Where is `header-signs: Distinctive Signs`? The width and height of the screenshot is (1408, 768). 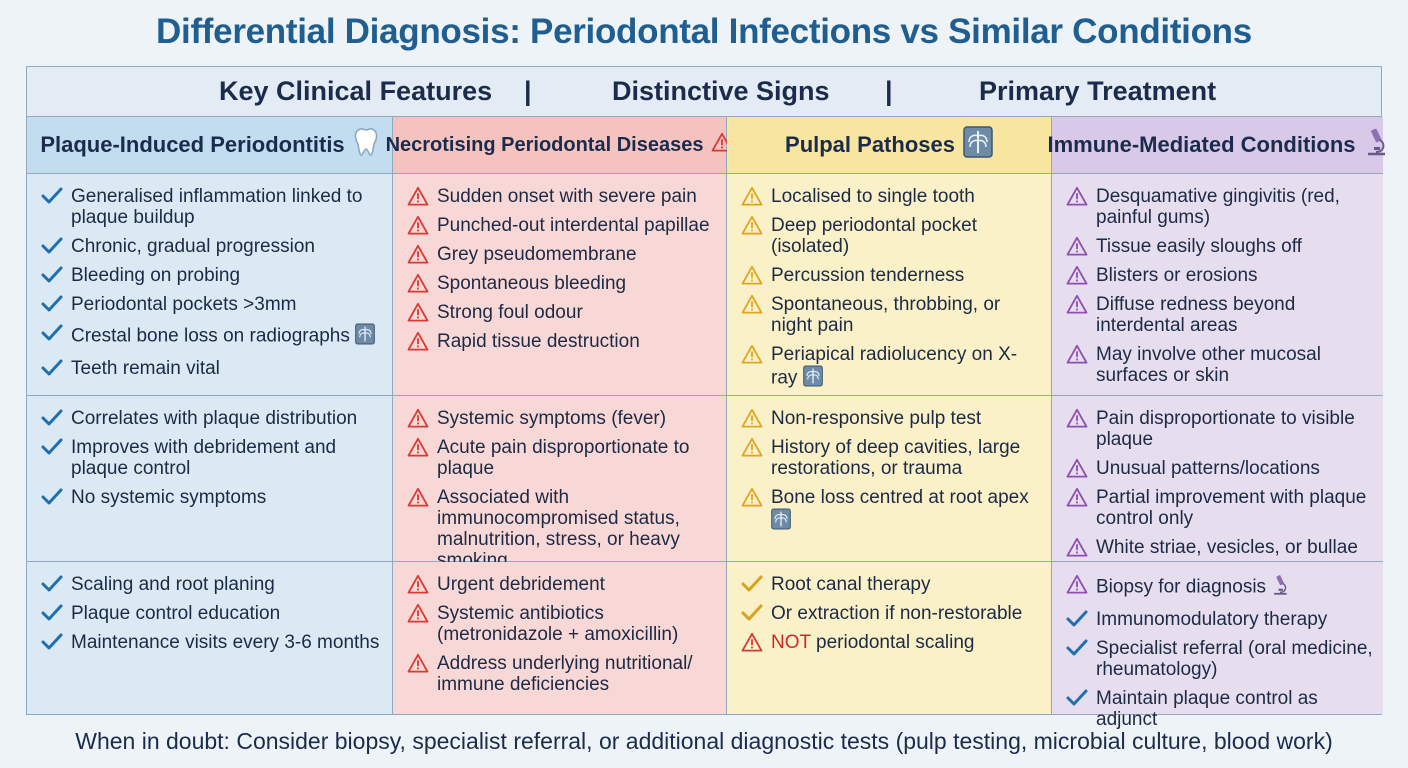 header-signs: Distinctive Signs is located at coordinates (721, 91).